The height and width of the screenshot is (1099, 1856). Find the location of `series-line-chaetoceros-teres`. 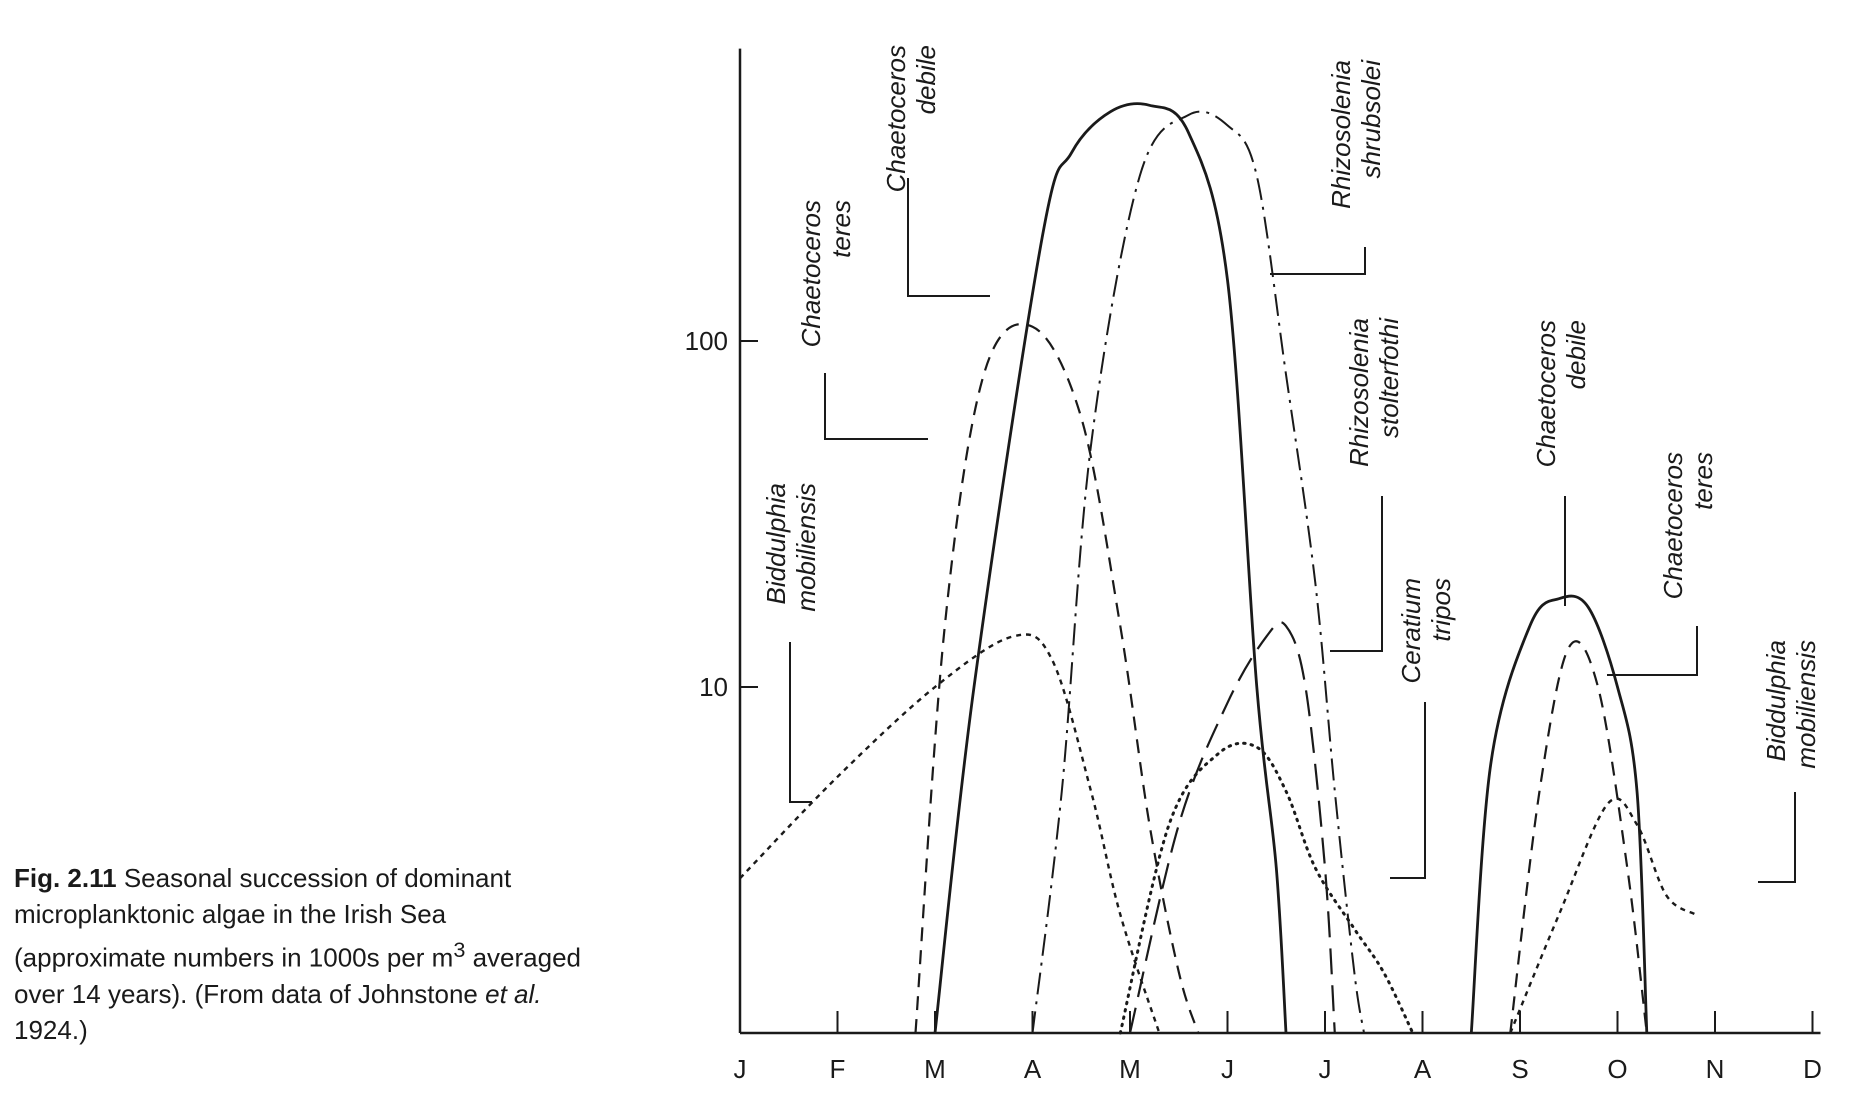

series-line-chaetoceros-teres is located at coordinates (1057, 678).